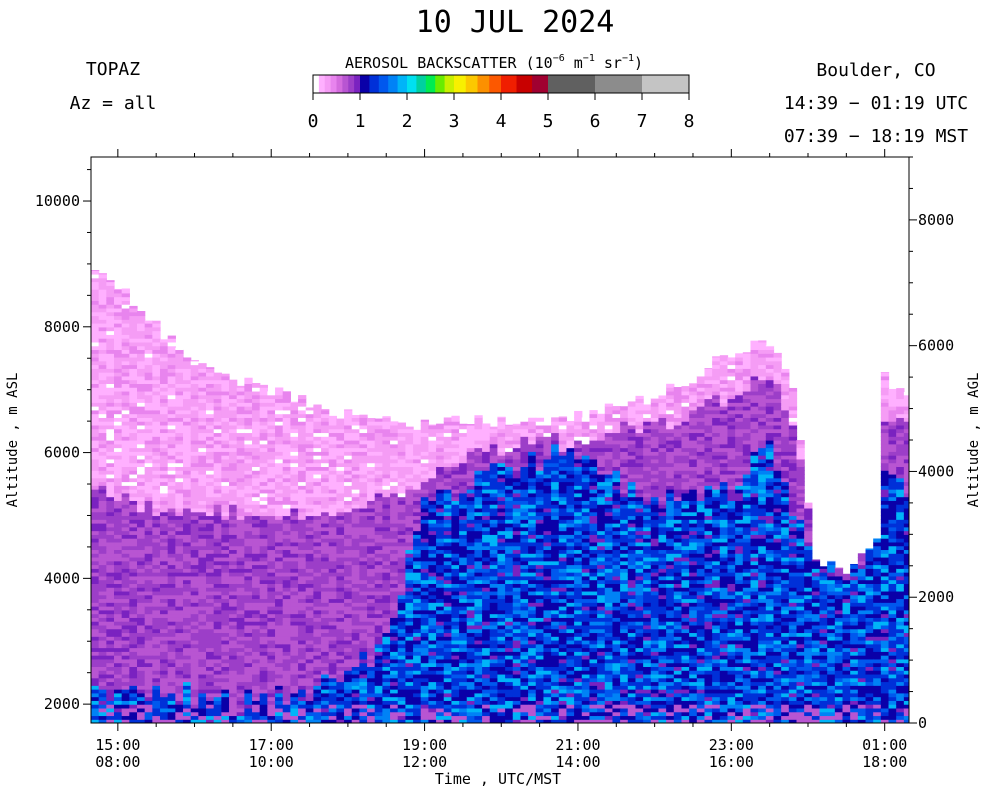 The width and height of the screenshot is (1000, 800). I want to click on colorbar-segment, so click(351, 84).